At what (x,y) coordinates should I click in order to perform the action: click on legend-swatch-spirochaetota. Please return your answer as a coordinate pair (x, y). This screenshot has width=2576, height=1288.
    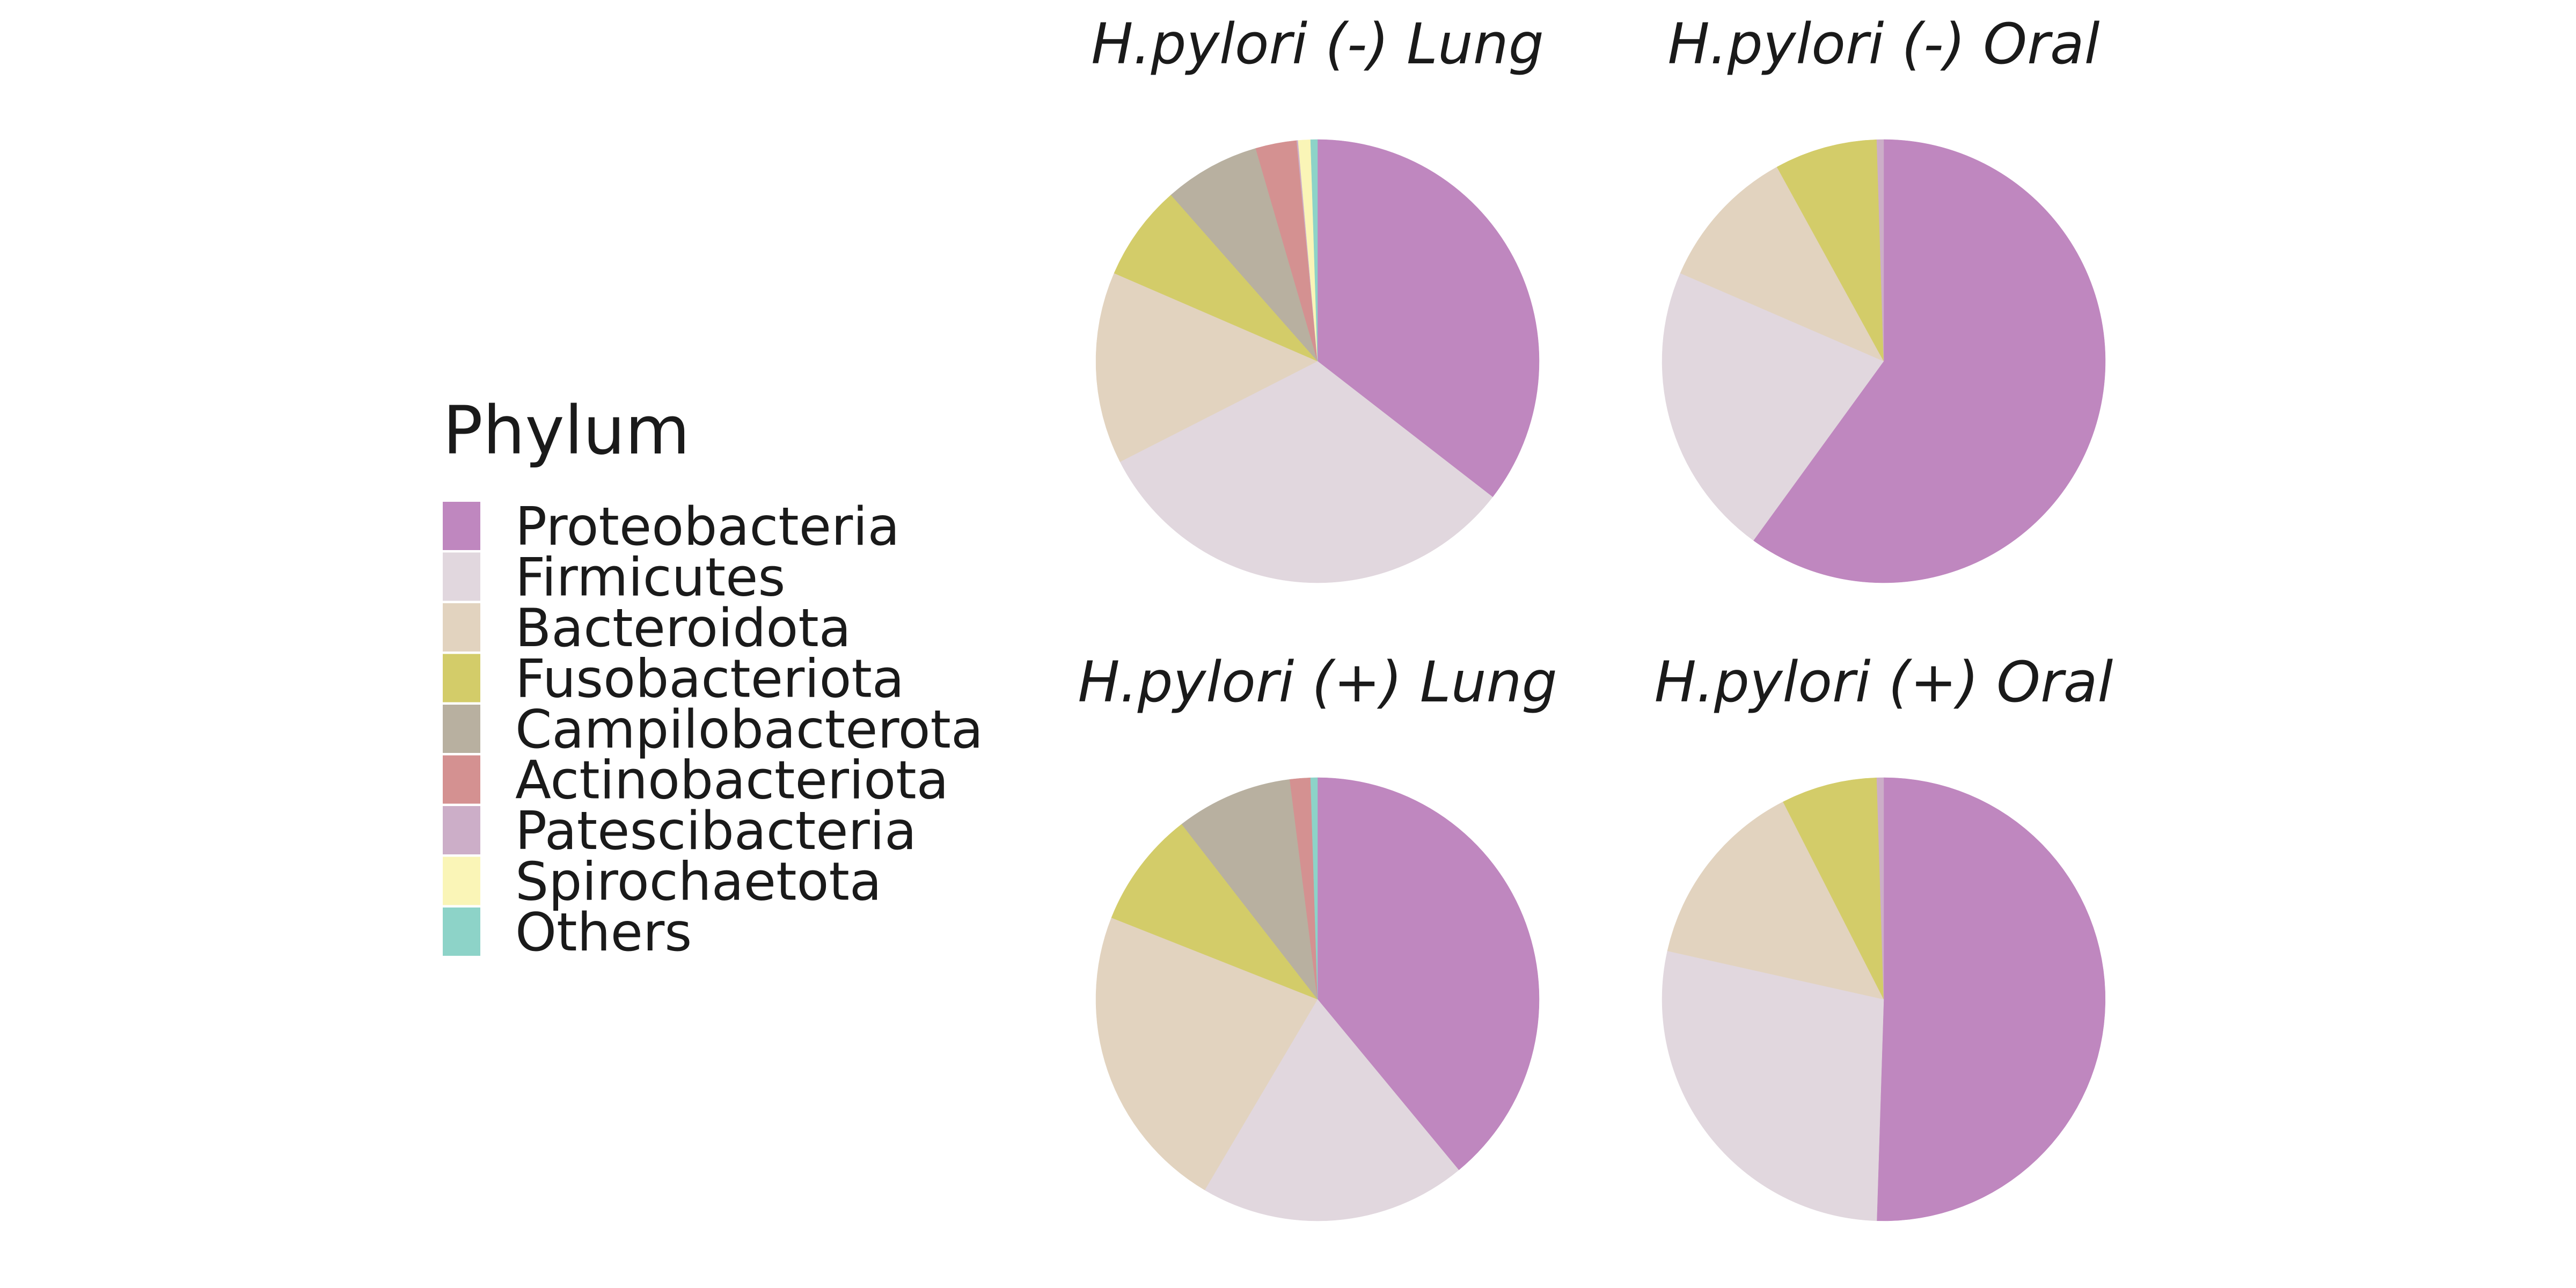
    Looking at the image, I should click on (461, 881).